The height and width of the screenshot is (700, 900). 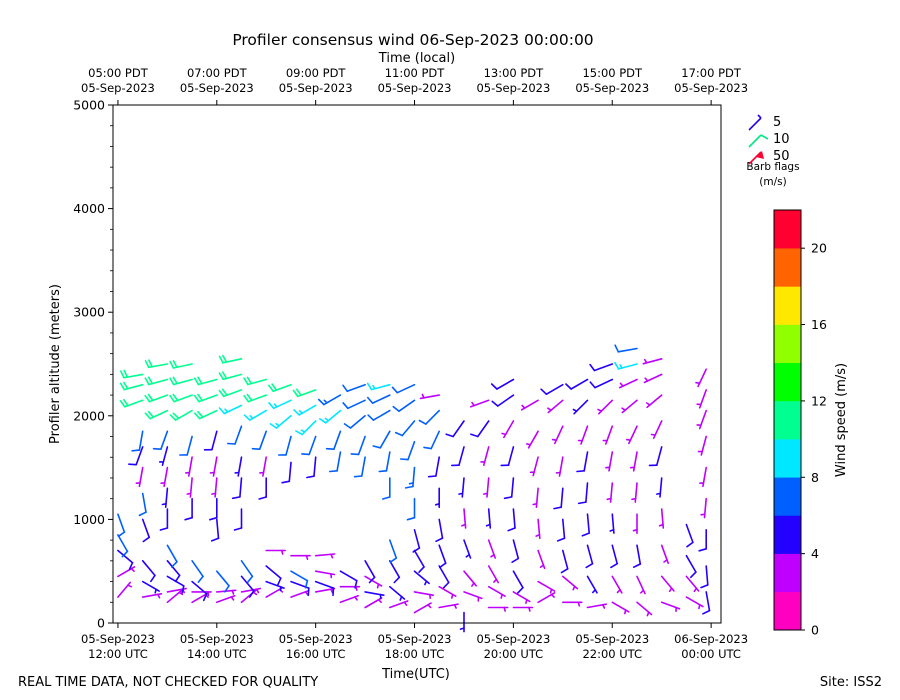 What do you see at coordinates (800, 423) in the screenshot?
I see `colorbar: 0 4 8 12 16 20` at bounding box center [800, 423].